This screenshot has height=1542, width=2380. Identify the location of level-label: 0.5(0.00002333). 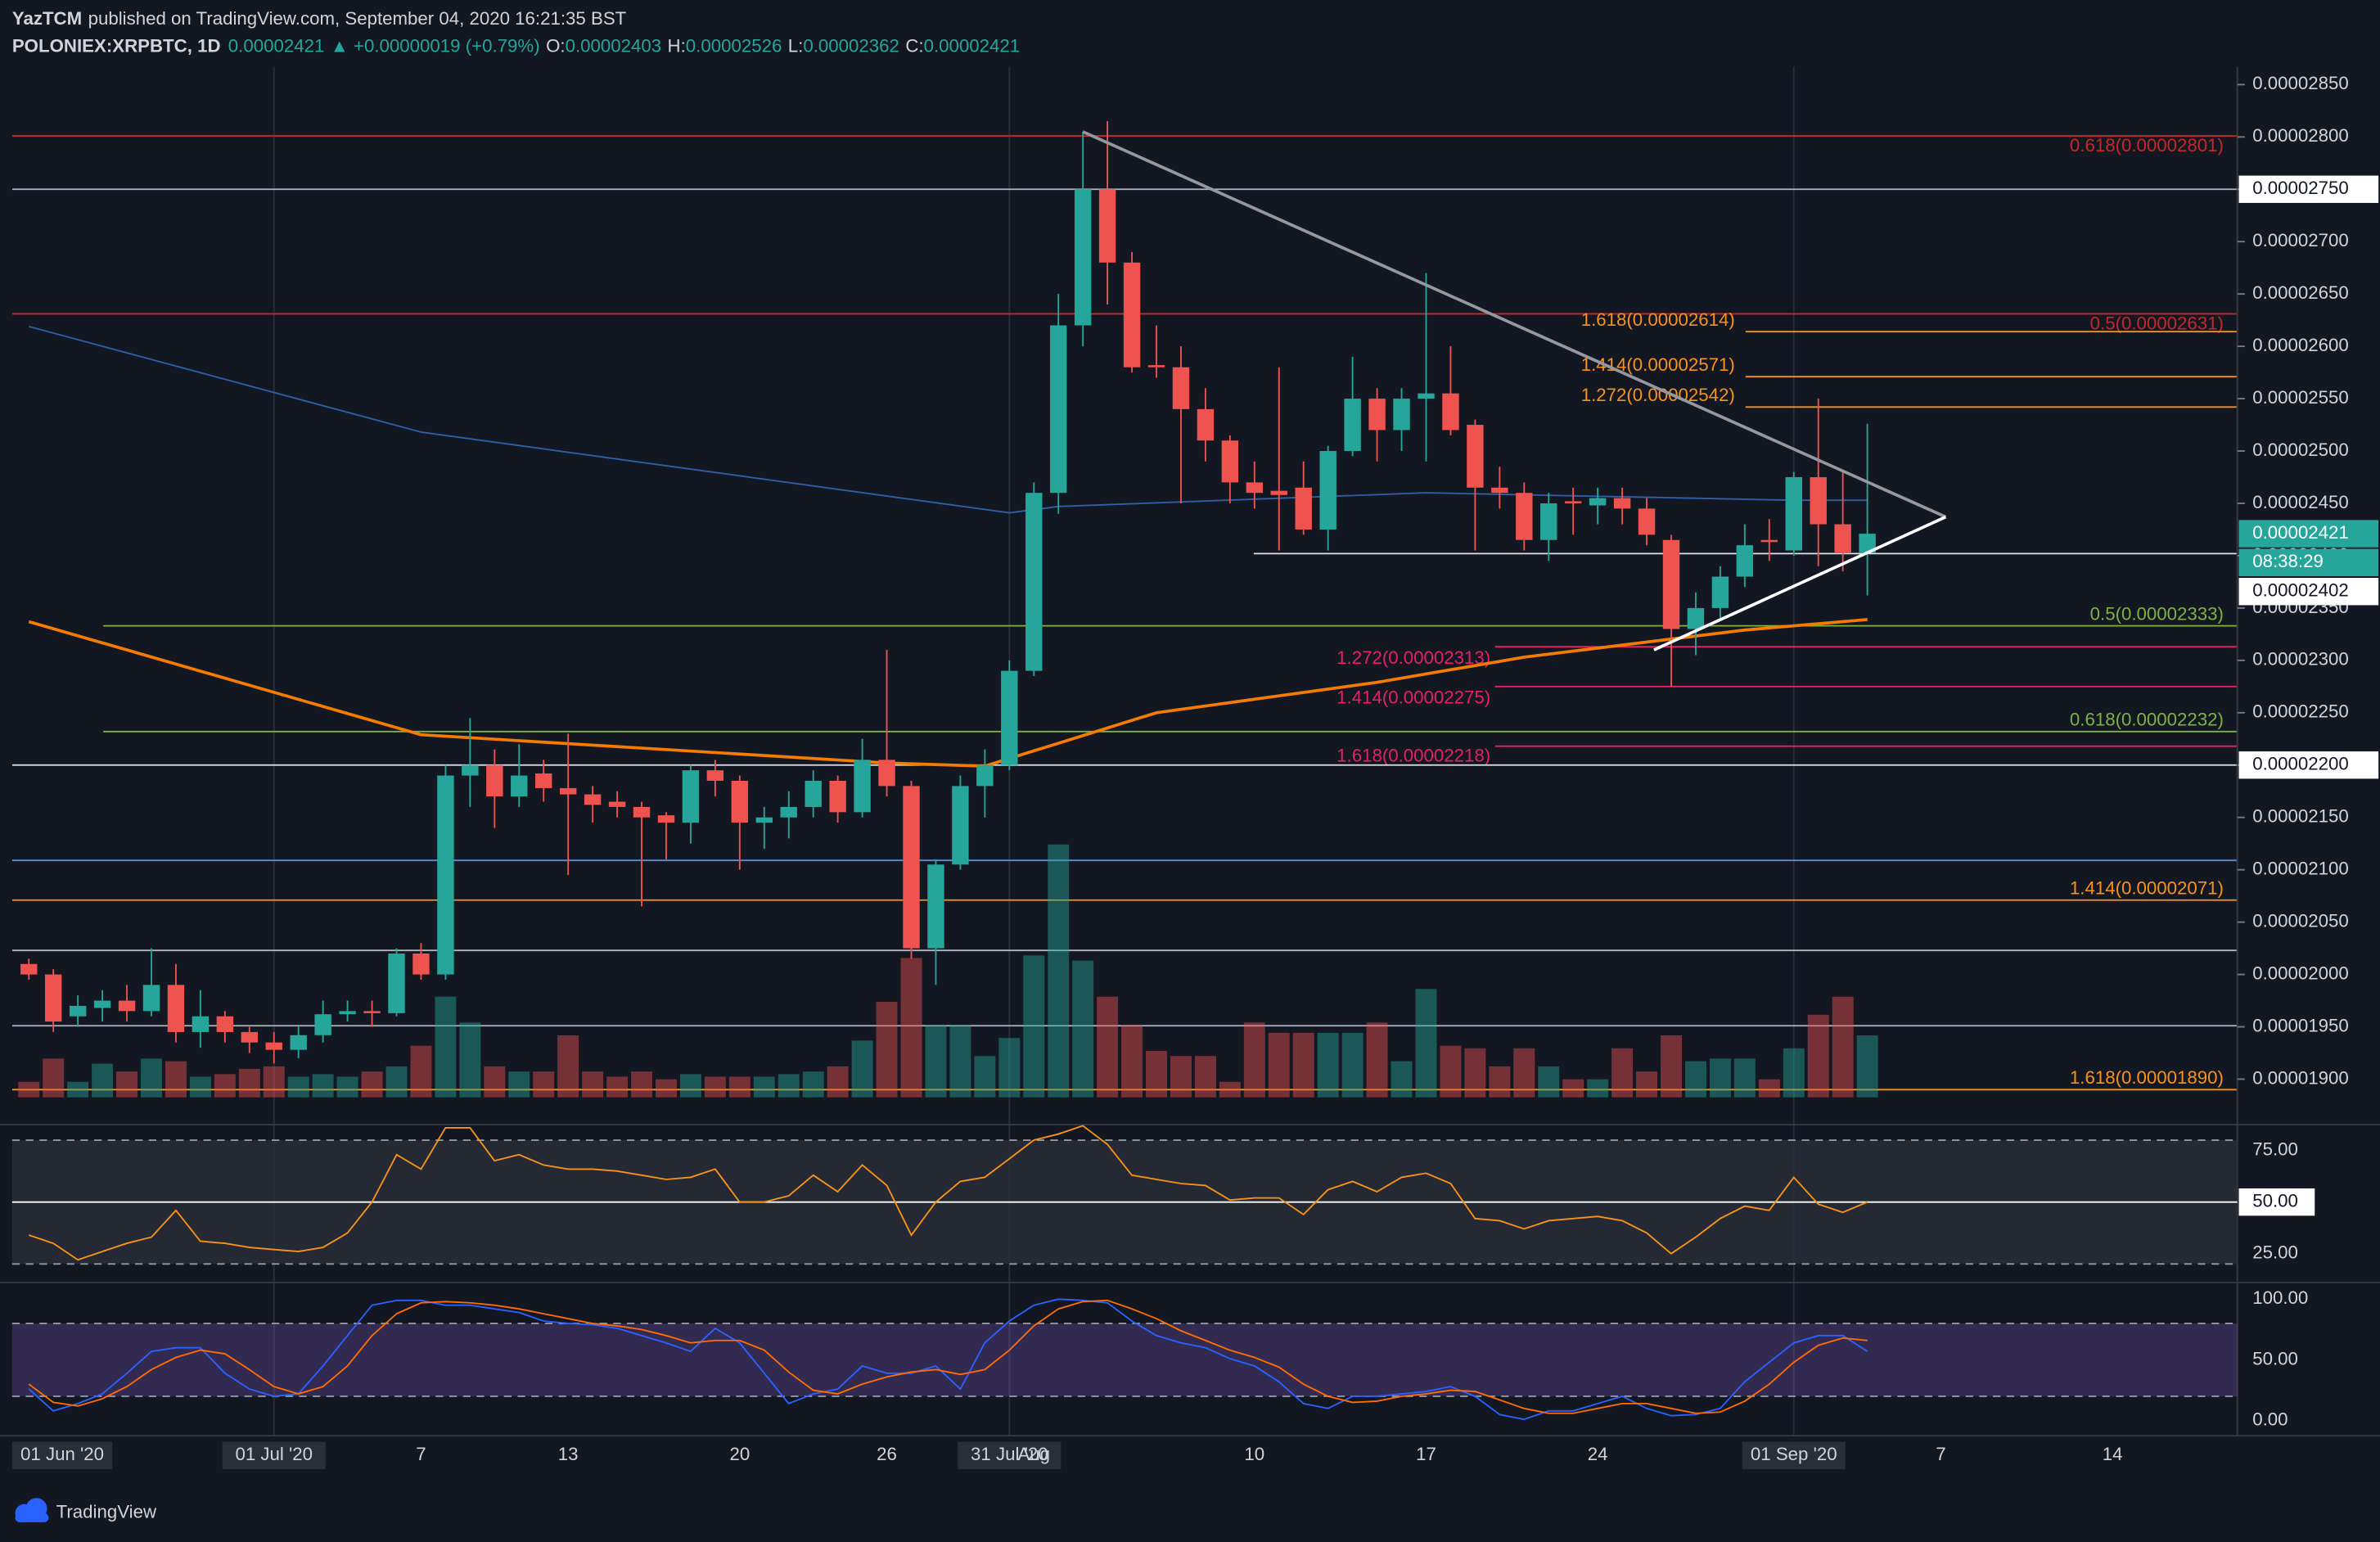
(2157, 614).